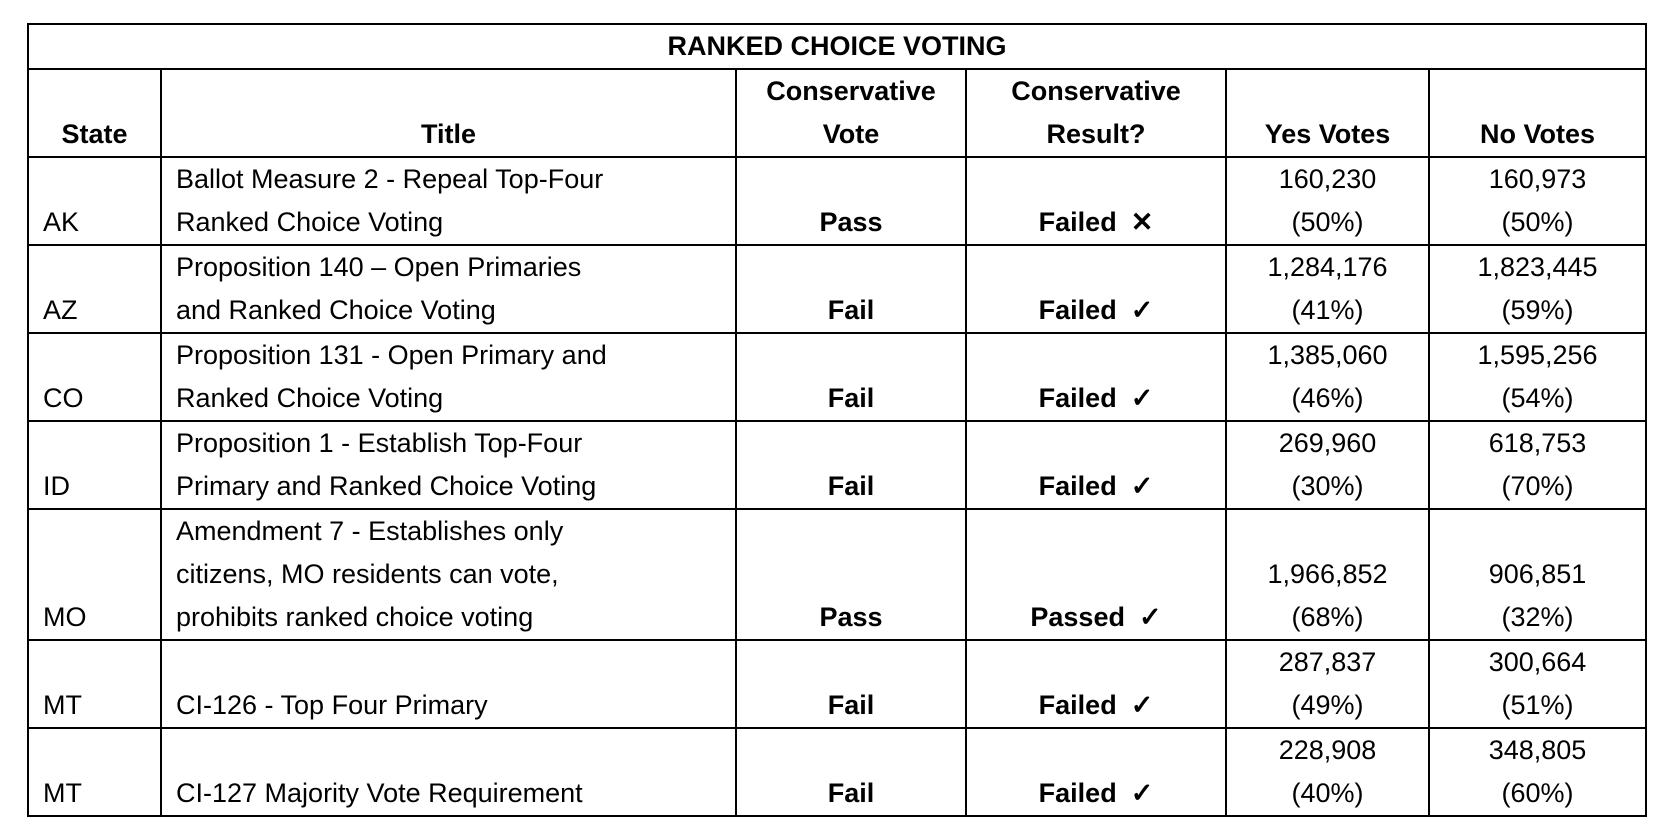 This screenshot has width=1666, height=832. I want to click on state-cell: MO, so click(94, 574).